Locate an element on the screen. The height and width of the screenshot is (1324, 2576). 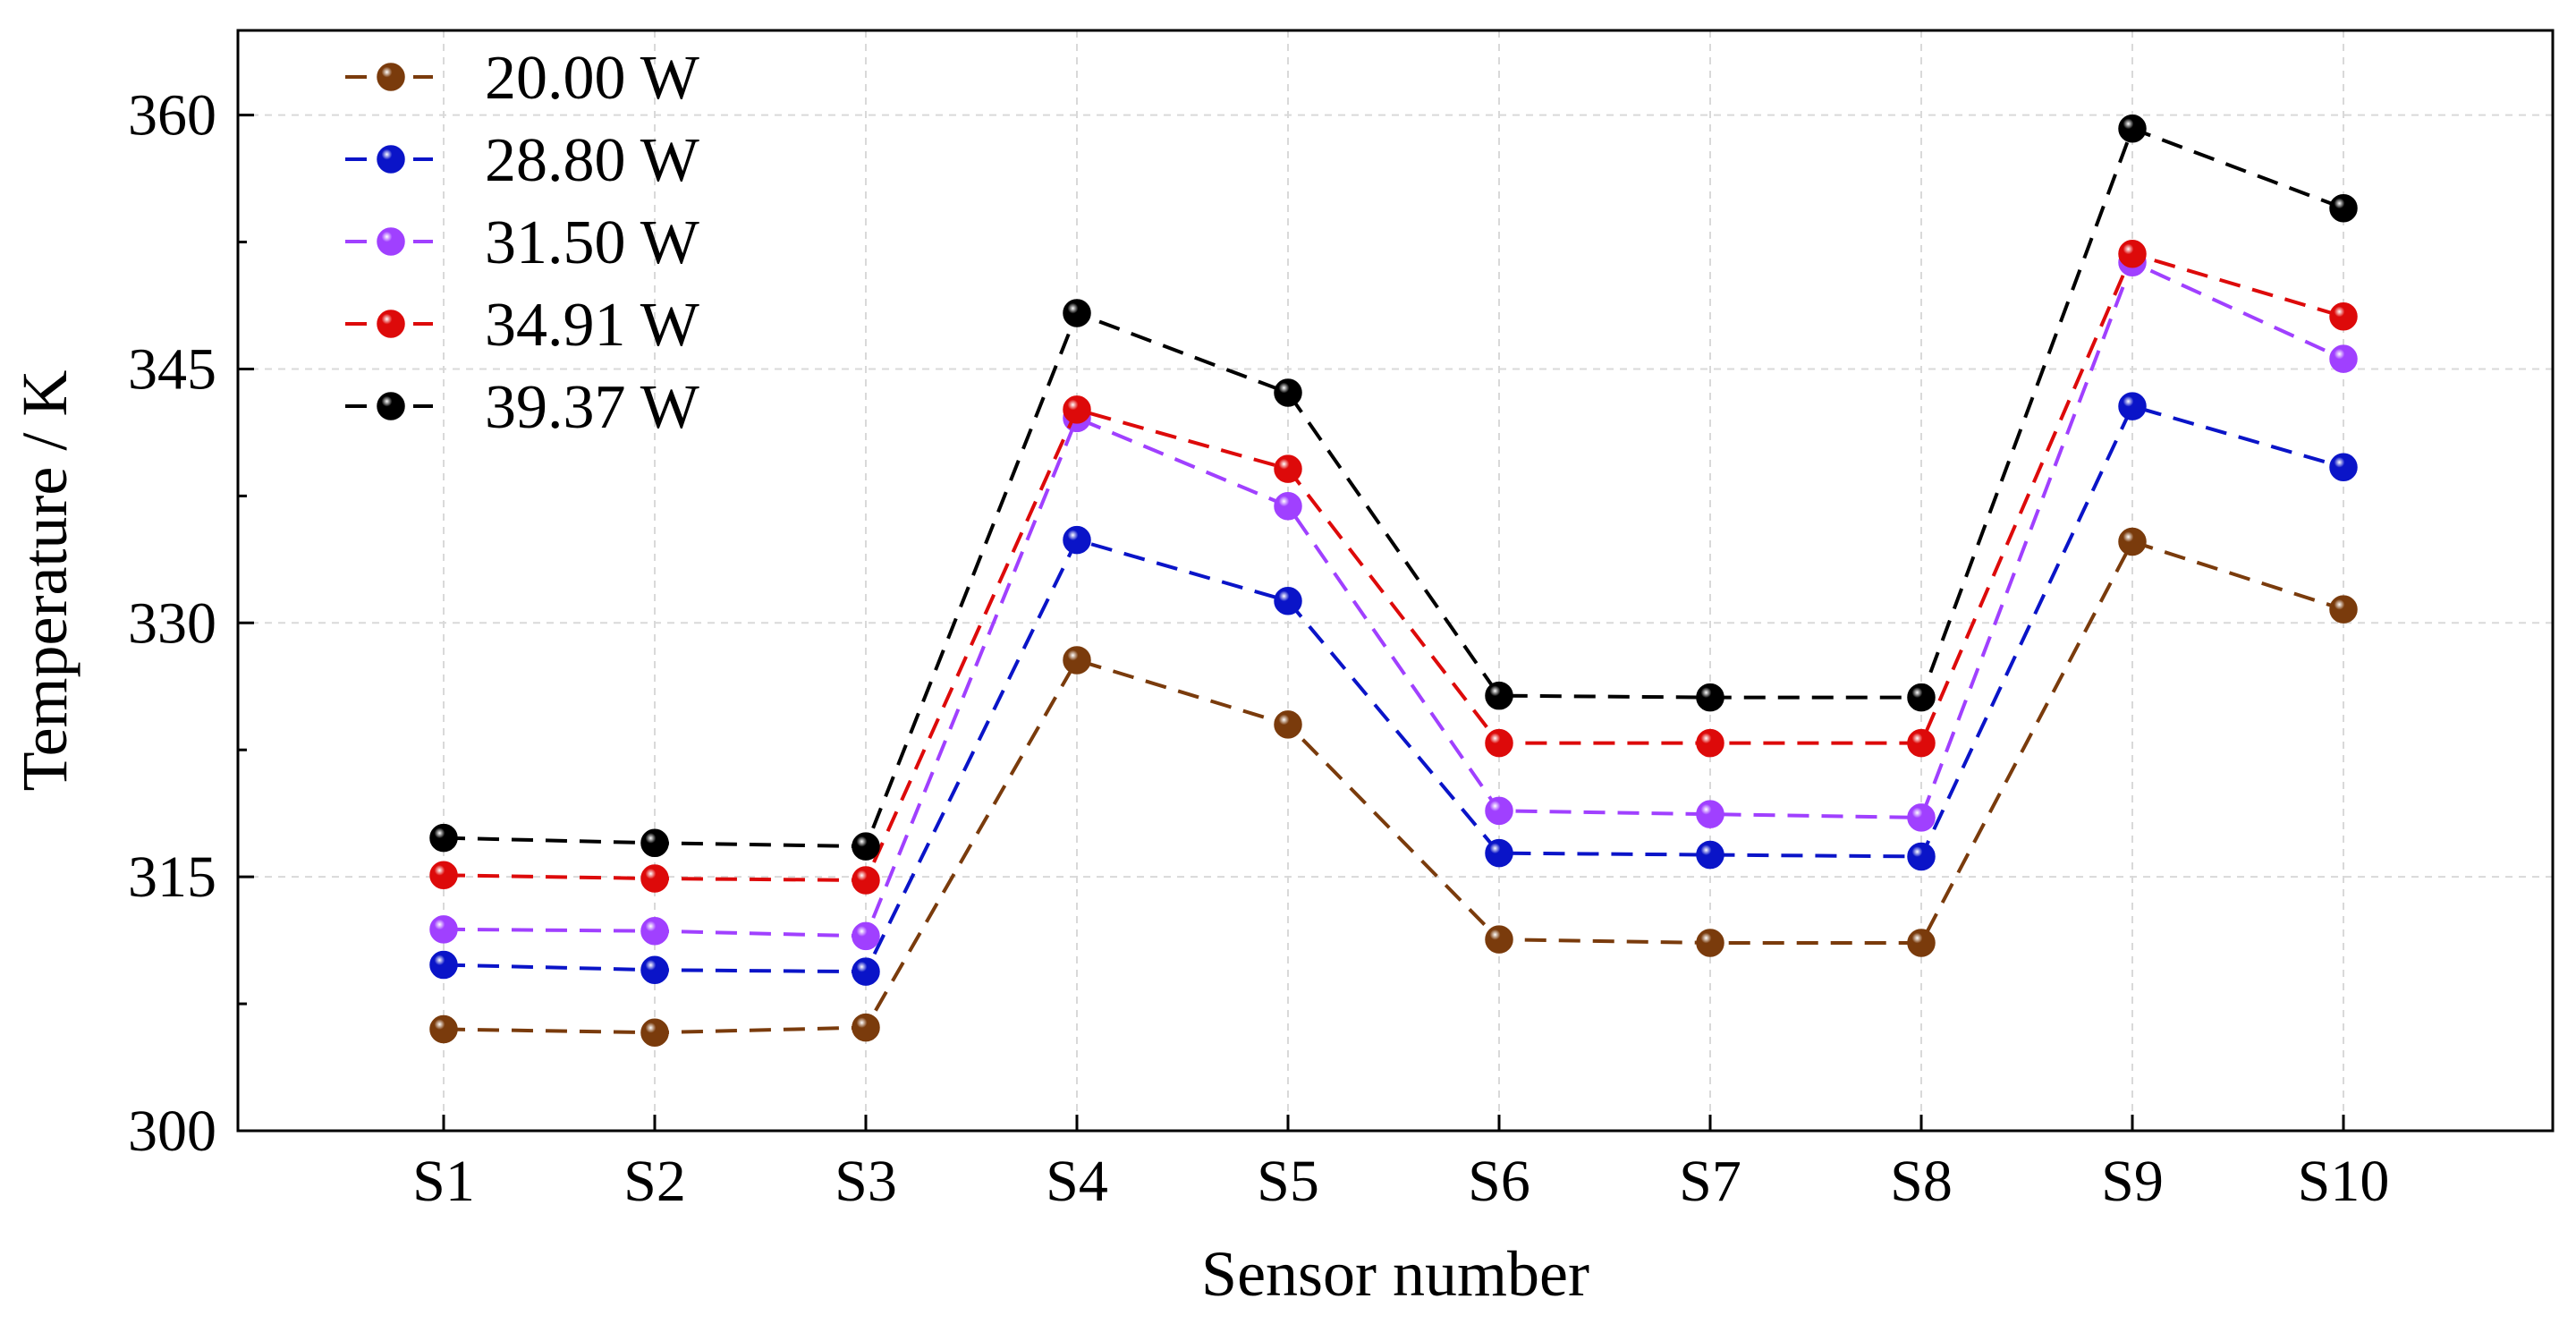
x-axis-title: Sensor number is located at coordinates (1395, 1274).